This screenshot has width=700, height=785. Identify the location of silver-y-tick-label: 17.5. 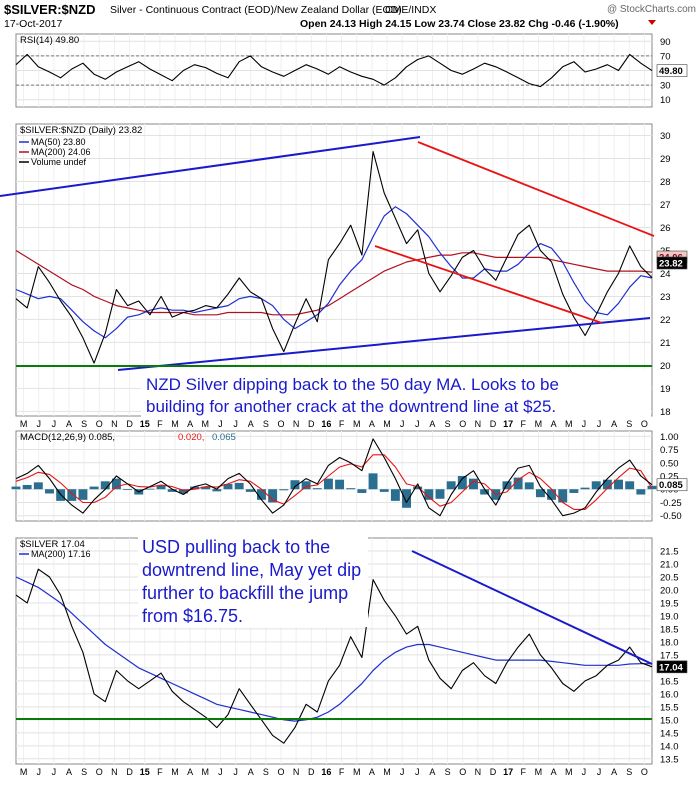
(669, 655).